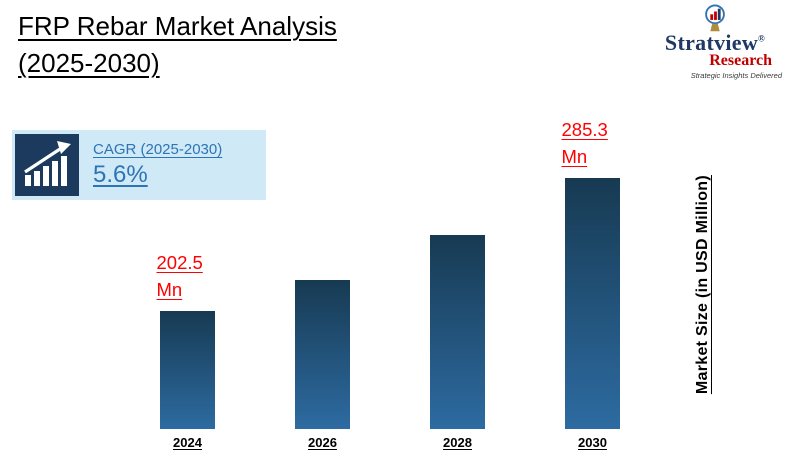 Image resolution: width=800 pixels, height=460 pixels. I want to click on bar-value-label-2024: 202.5 Mn, so click(179, 276).